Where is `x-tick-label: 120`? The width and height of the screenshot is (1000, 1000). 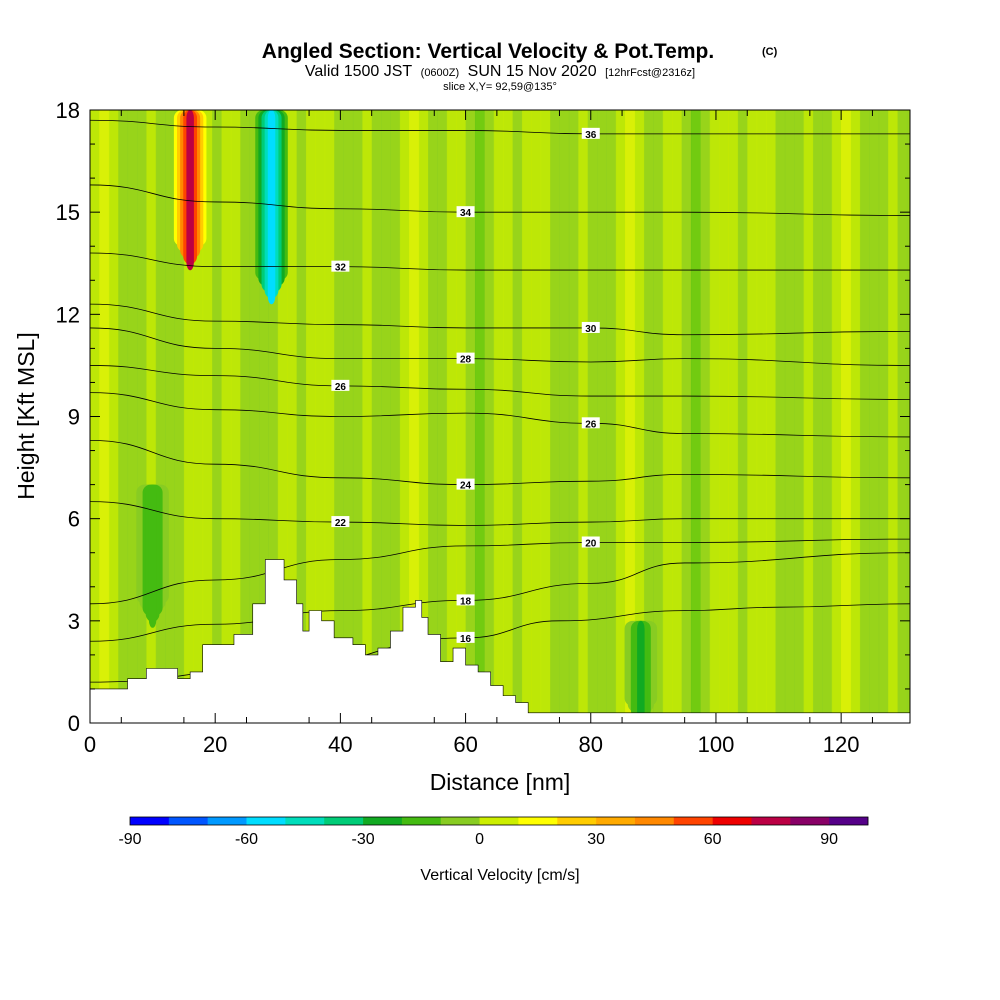
x-tick-label: 120 is located at coordinates (841, 744).